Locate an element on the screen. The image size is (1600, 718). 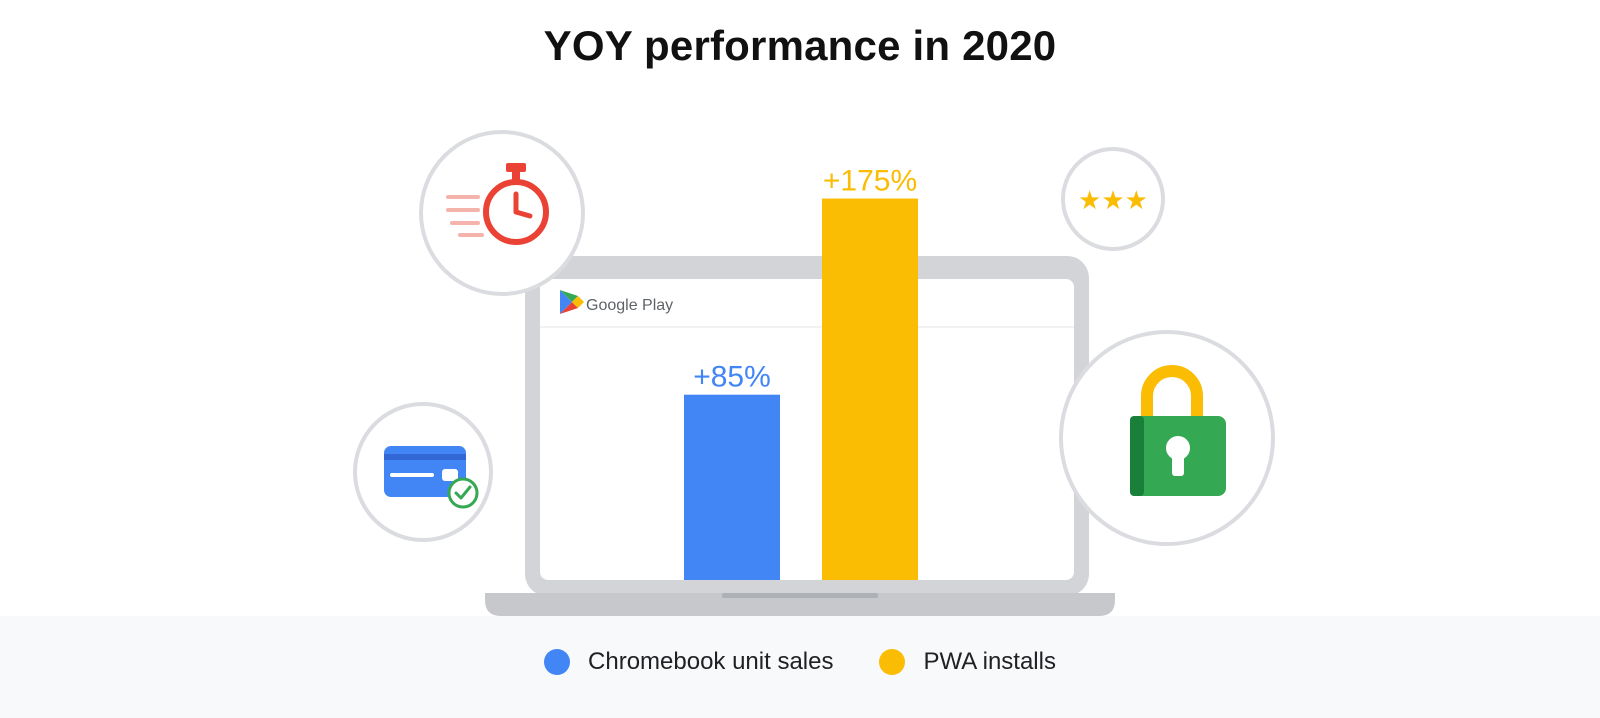
legend-item-pwa-installs: PWA installs is located at coordinates (967, 662).